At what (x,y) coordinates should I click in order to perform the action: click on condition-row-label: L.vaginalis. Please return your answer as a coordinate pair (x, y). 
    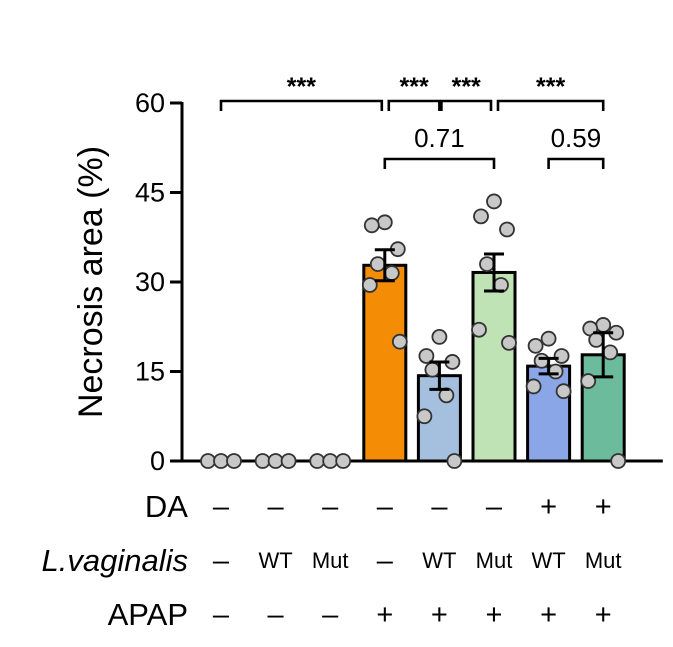
    Looking at the image, I should click on (115, 560).